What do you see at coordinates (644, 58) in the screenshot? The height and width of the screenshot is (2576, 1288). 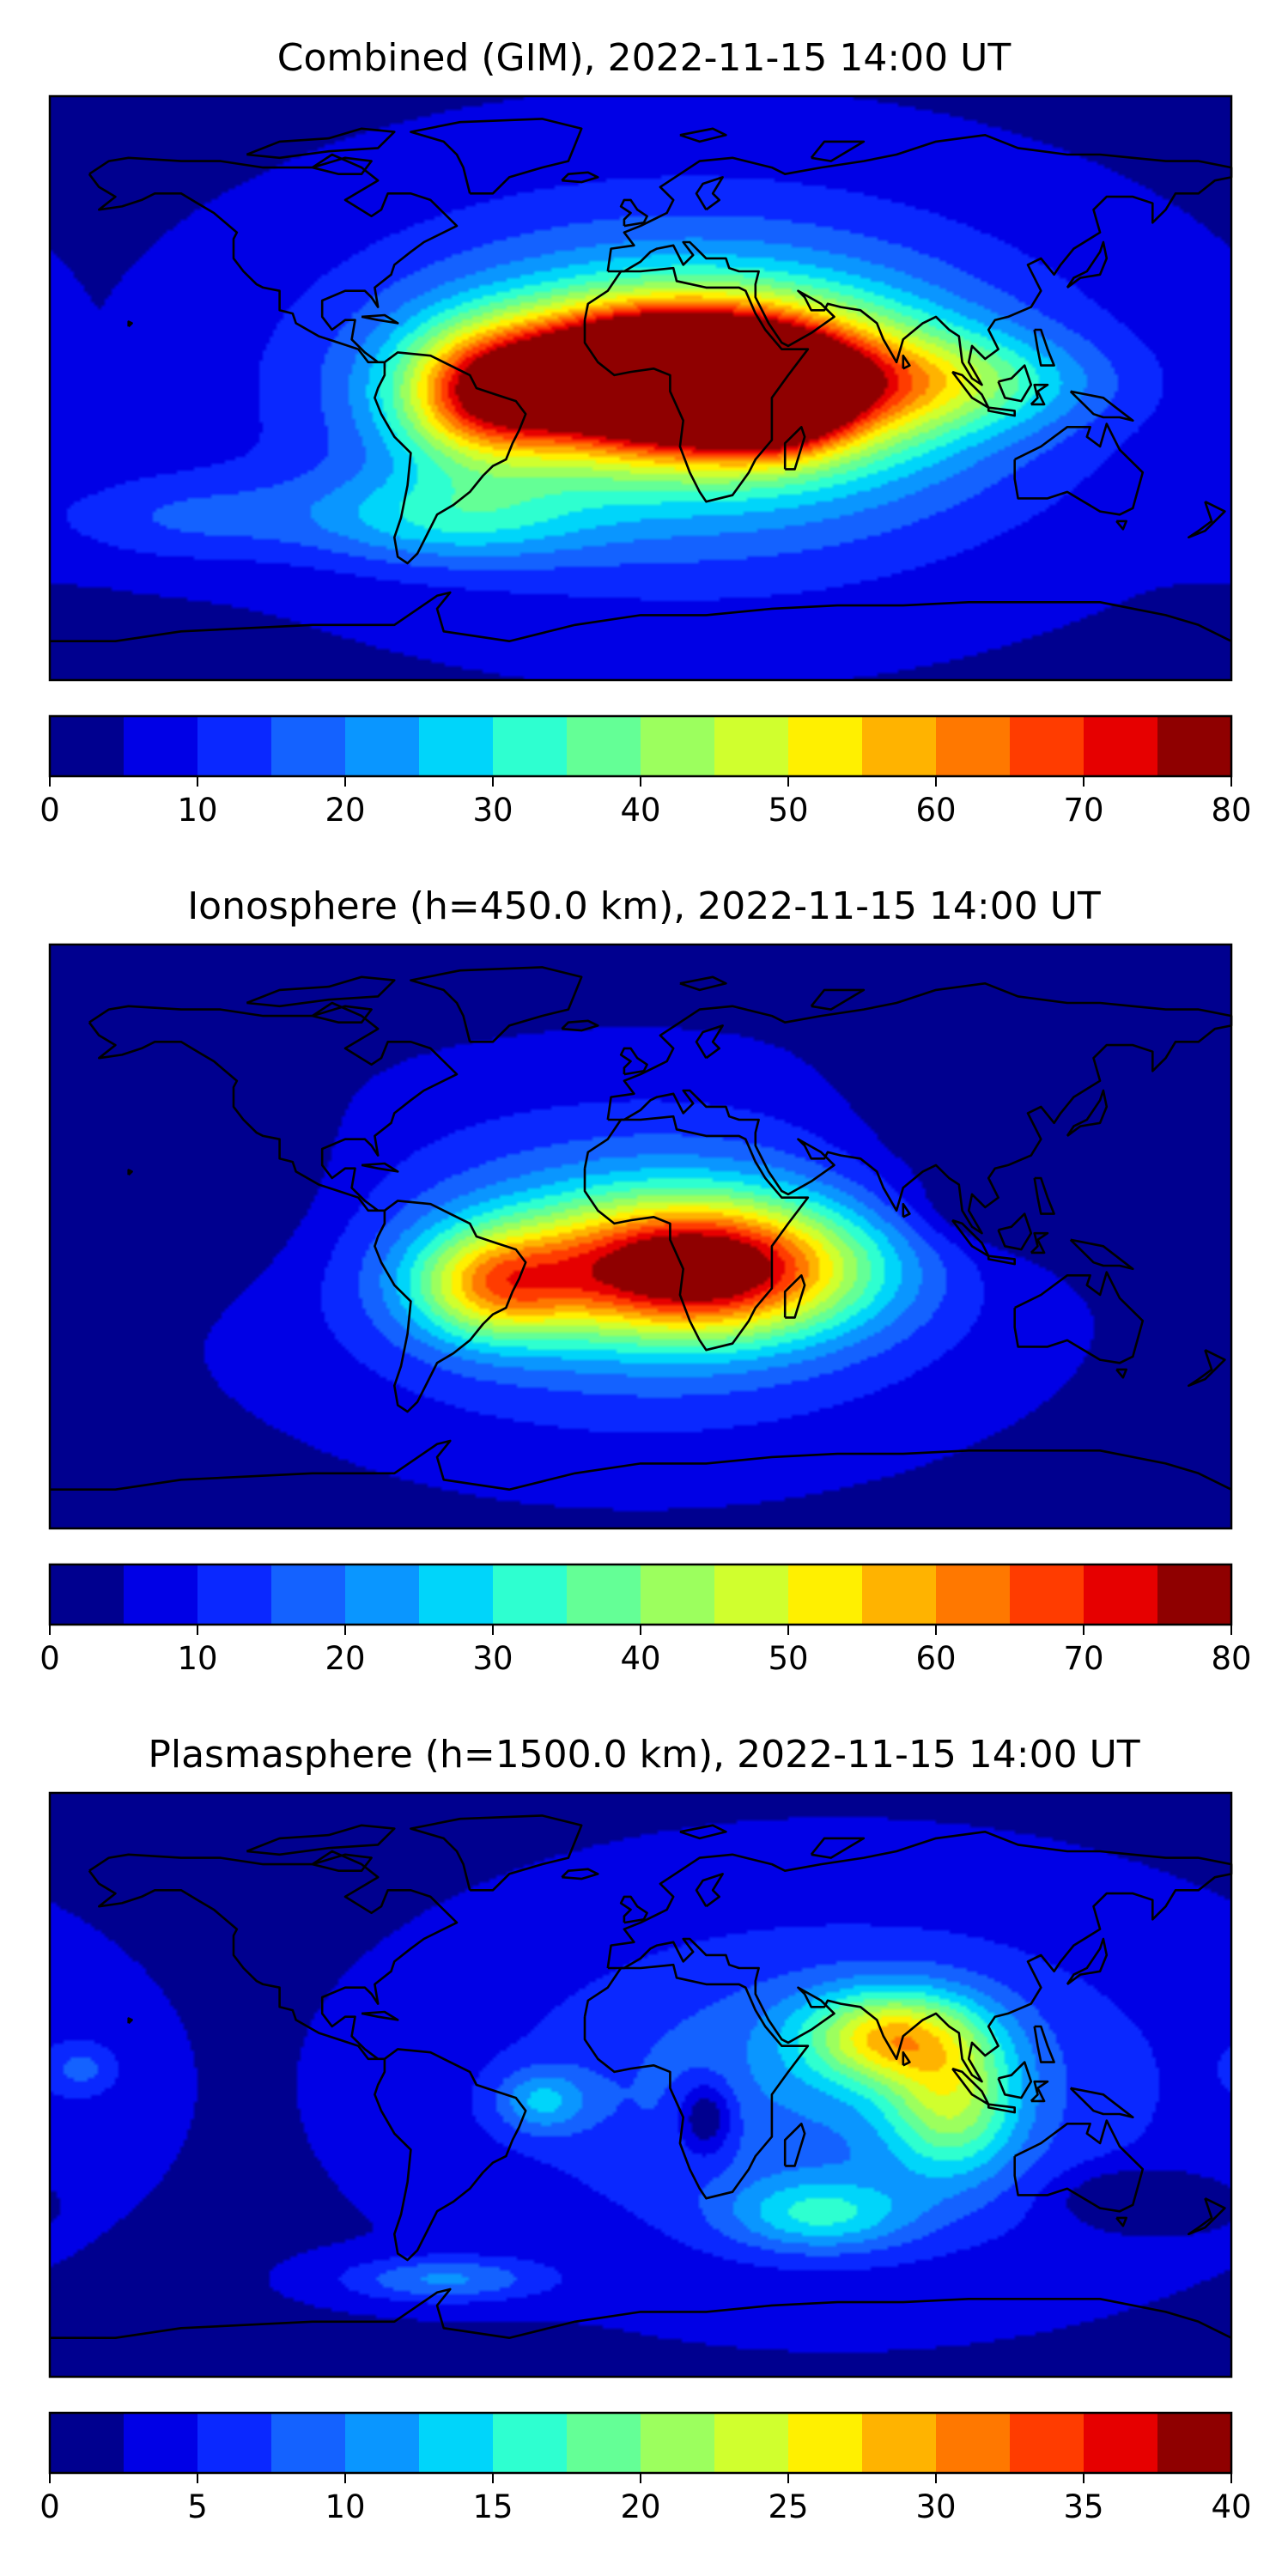 I see `panel-title-combined: Combined (GIM), 2022-11-15 14:00 UT` at bounding box center [644, 58].